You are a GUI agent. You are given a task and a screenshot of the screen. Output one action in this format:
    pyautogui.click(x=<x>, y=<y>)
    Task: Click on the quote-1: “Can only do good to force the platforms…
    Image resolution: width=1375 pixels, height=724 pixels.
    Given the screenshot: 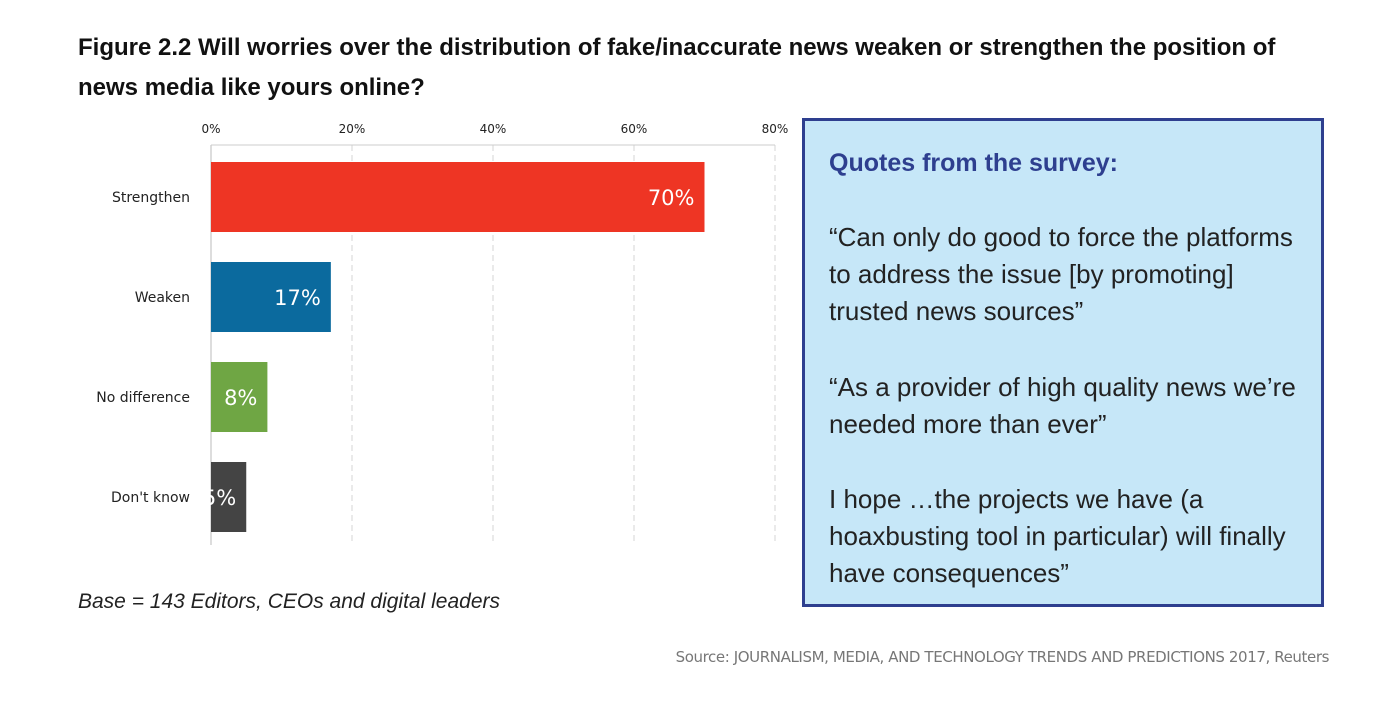 What is the action you would take?
    pyautogui.click(x=1061, y=274)
    